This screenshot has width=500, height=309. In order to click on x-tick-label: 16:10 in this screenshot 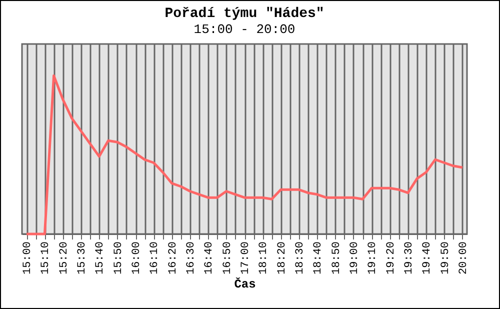, I will do `click(155, 258)`.